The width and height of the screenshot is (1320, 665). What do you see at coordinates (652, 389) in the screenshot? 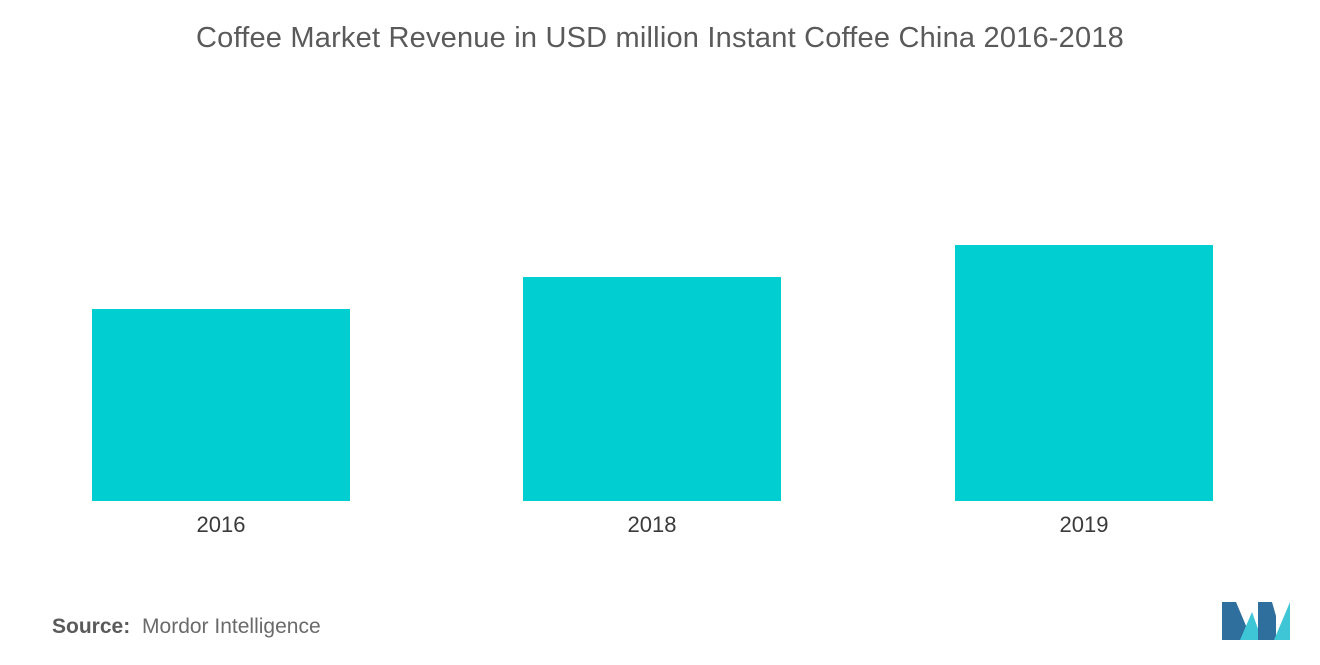
I see `bar-2018` at bounding box center [652, 389].